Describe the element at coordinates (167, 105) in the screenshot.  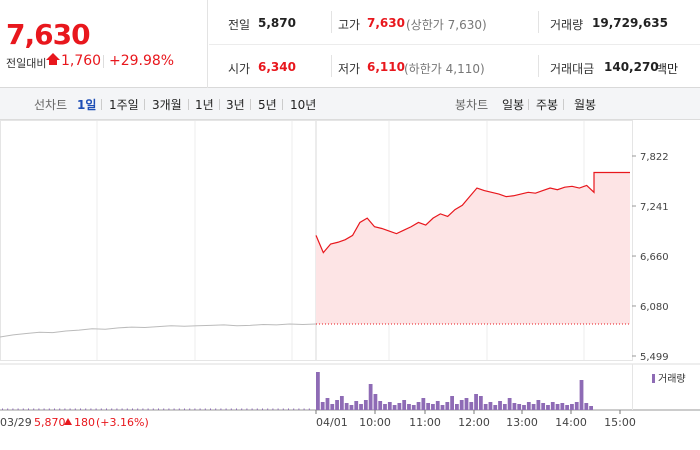
I see `period-3m: 3개월` at that location.